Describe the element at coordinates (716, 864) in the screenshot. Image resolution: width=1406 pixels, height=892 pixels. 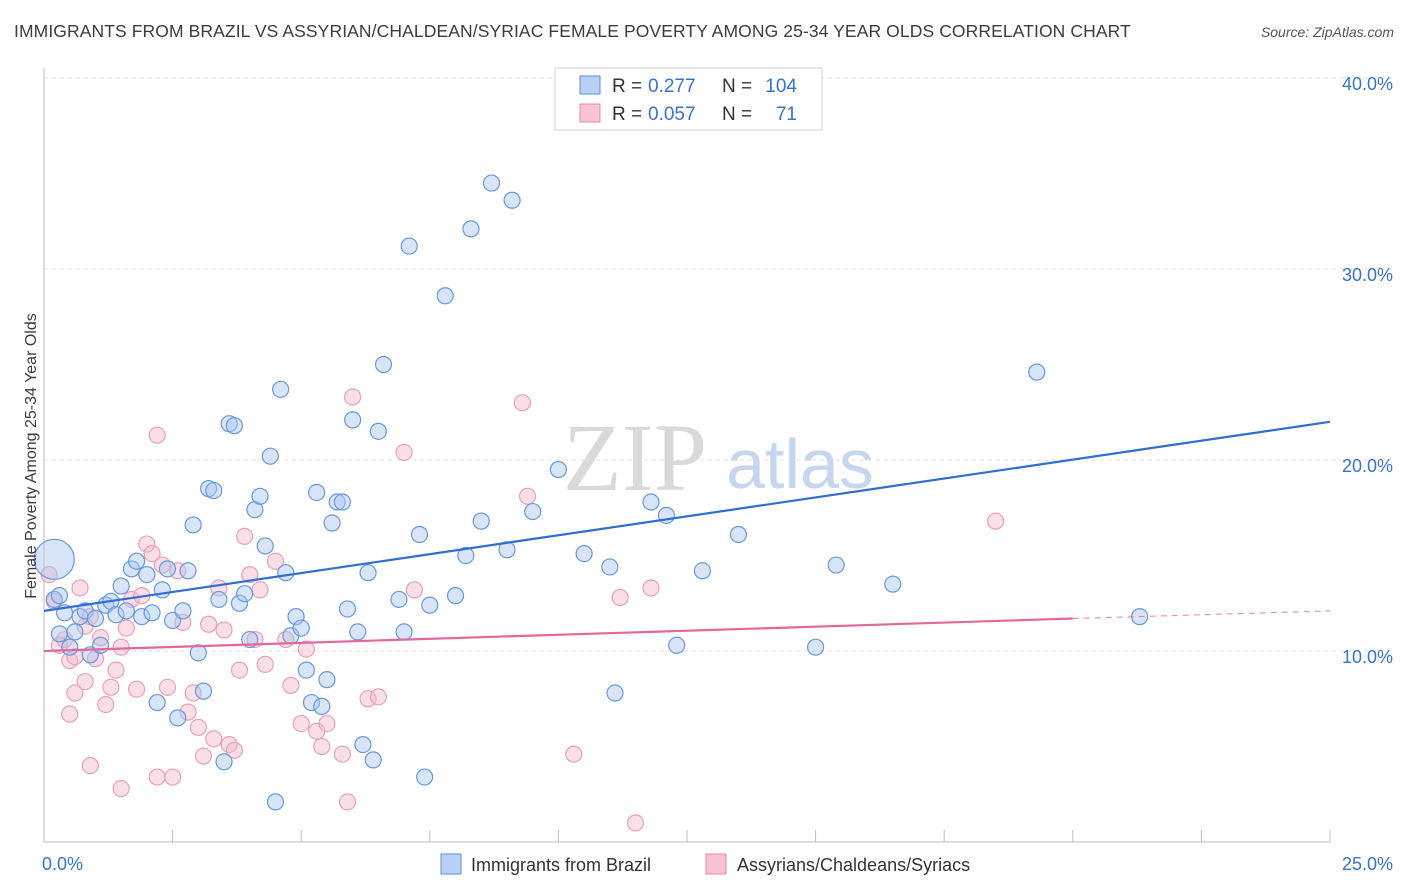
I see `legend-bottom-swatch-assyrians` at that location.